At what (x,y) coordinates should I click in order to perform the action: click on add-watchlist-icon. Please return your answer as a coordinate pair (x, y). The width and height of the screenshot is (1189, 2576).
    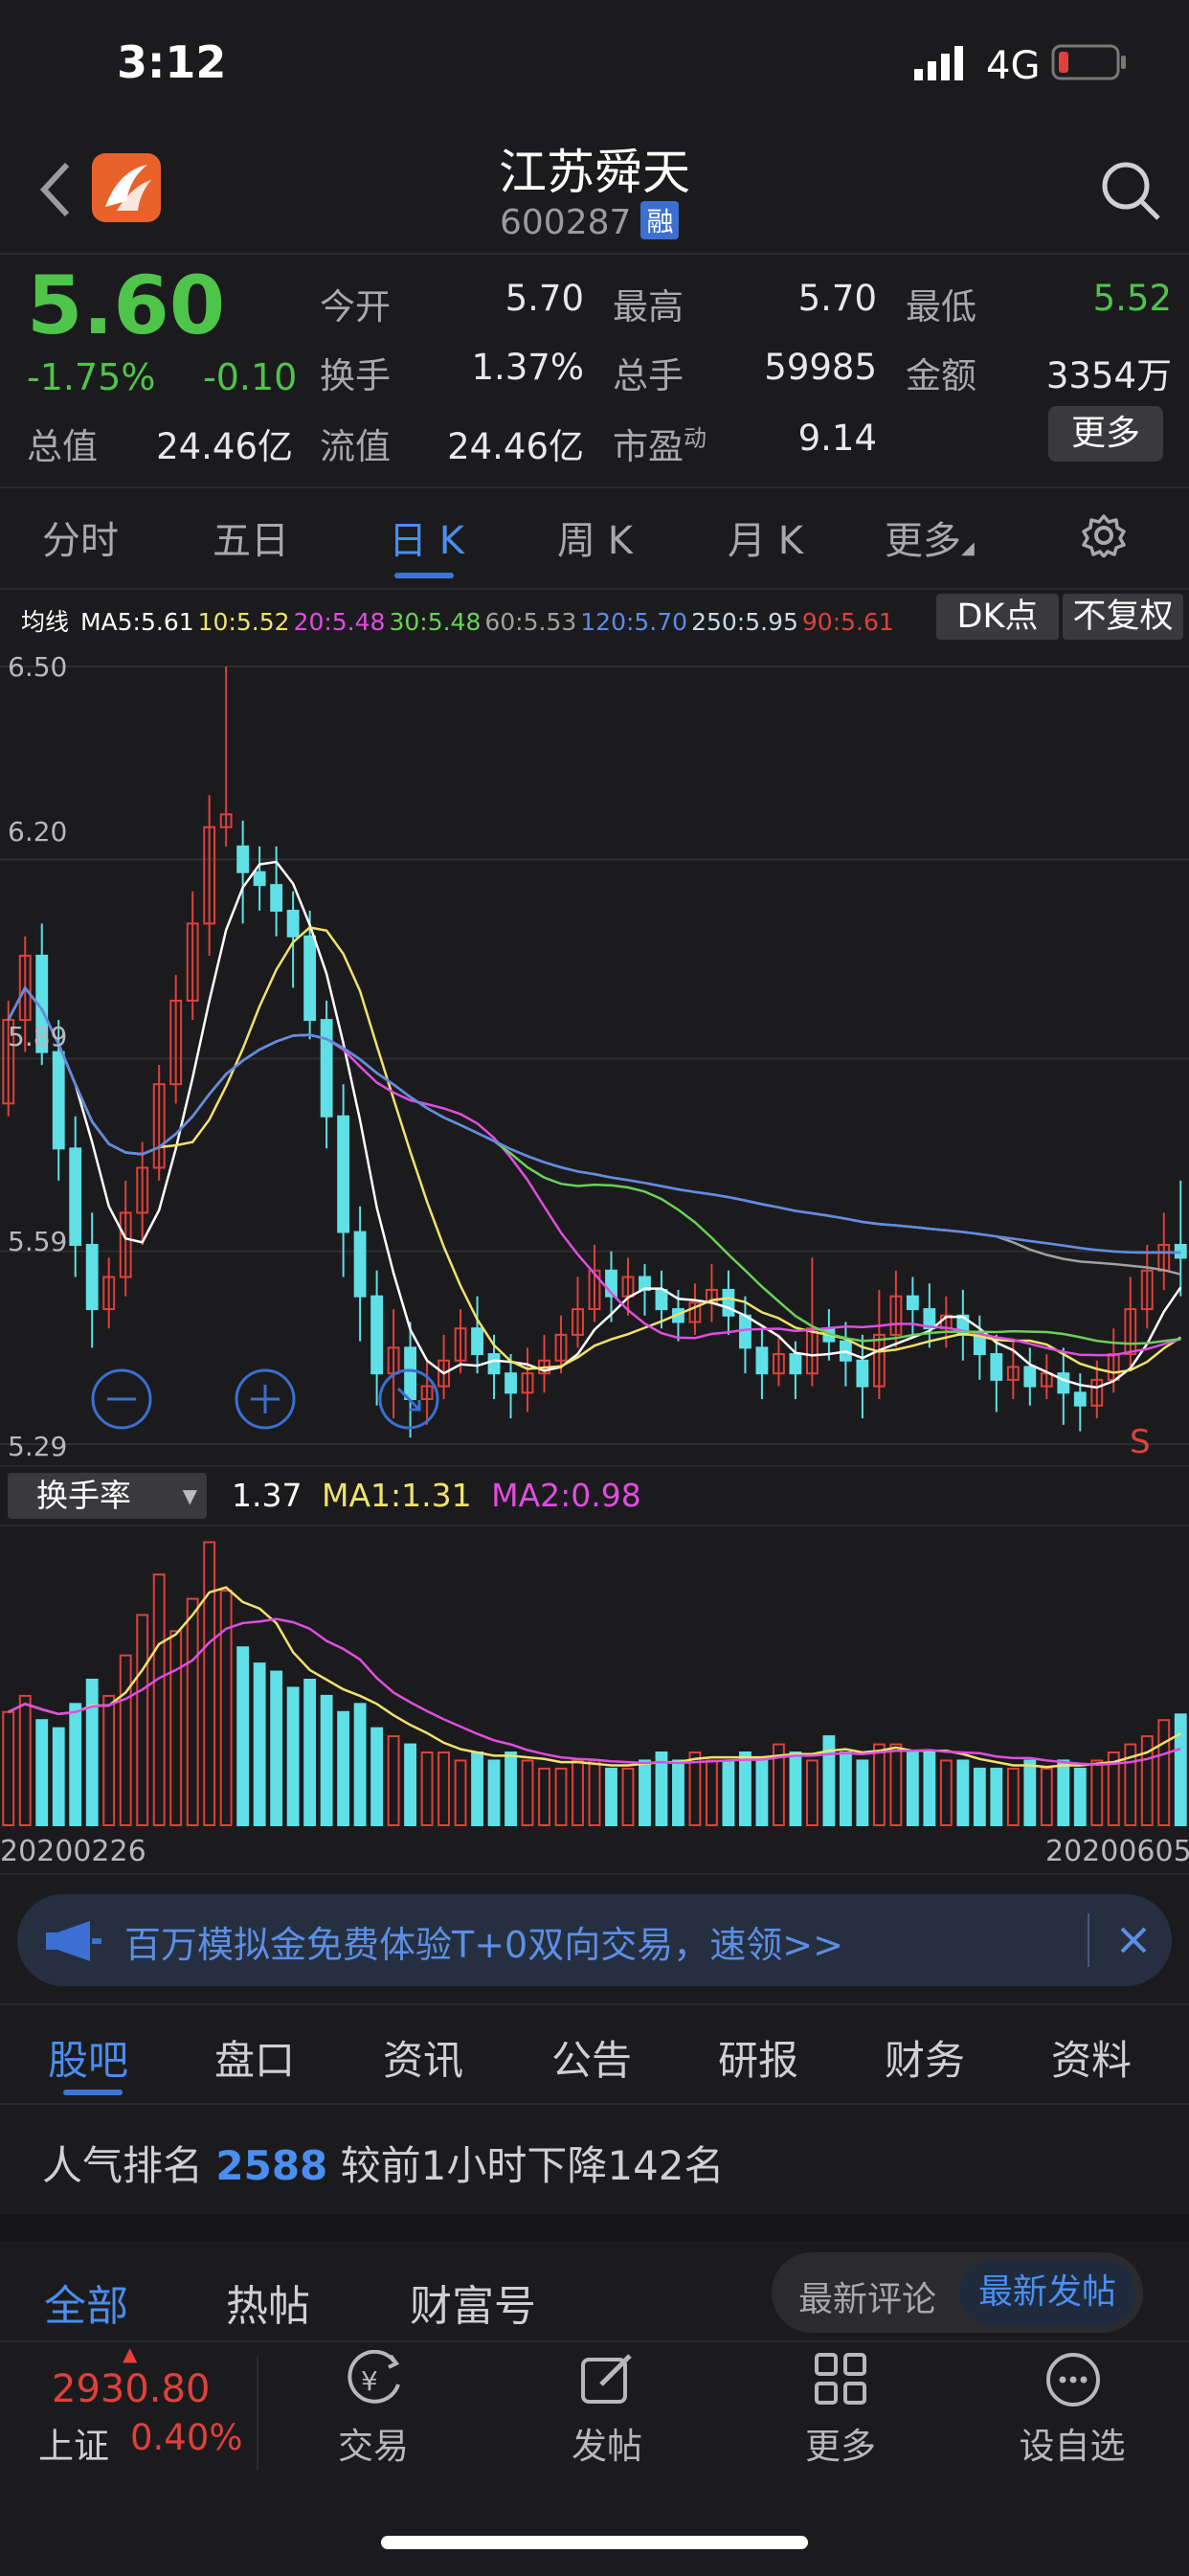
    Looking at the image, I should click on (1073, 2379).